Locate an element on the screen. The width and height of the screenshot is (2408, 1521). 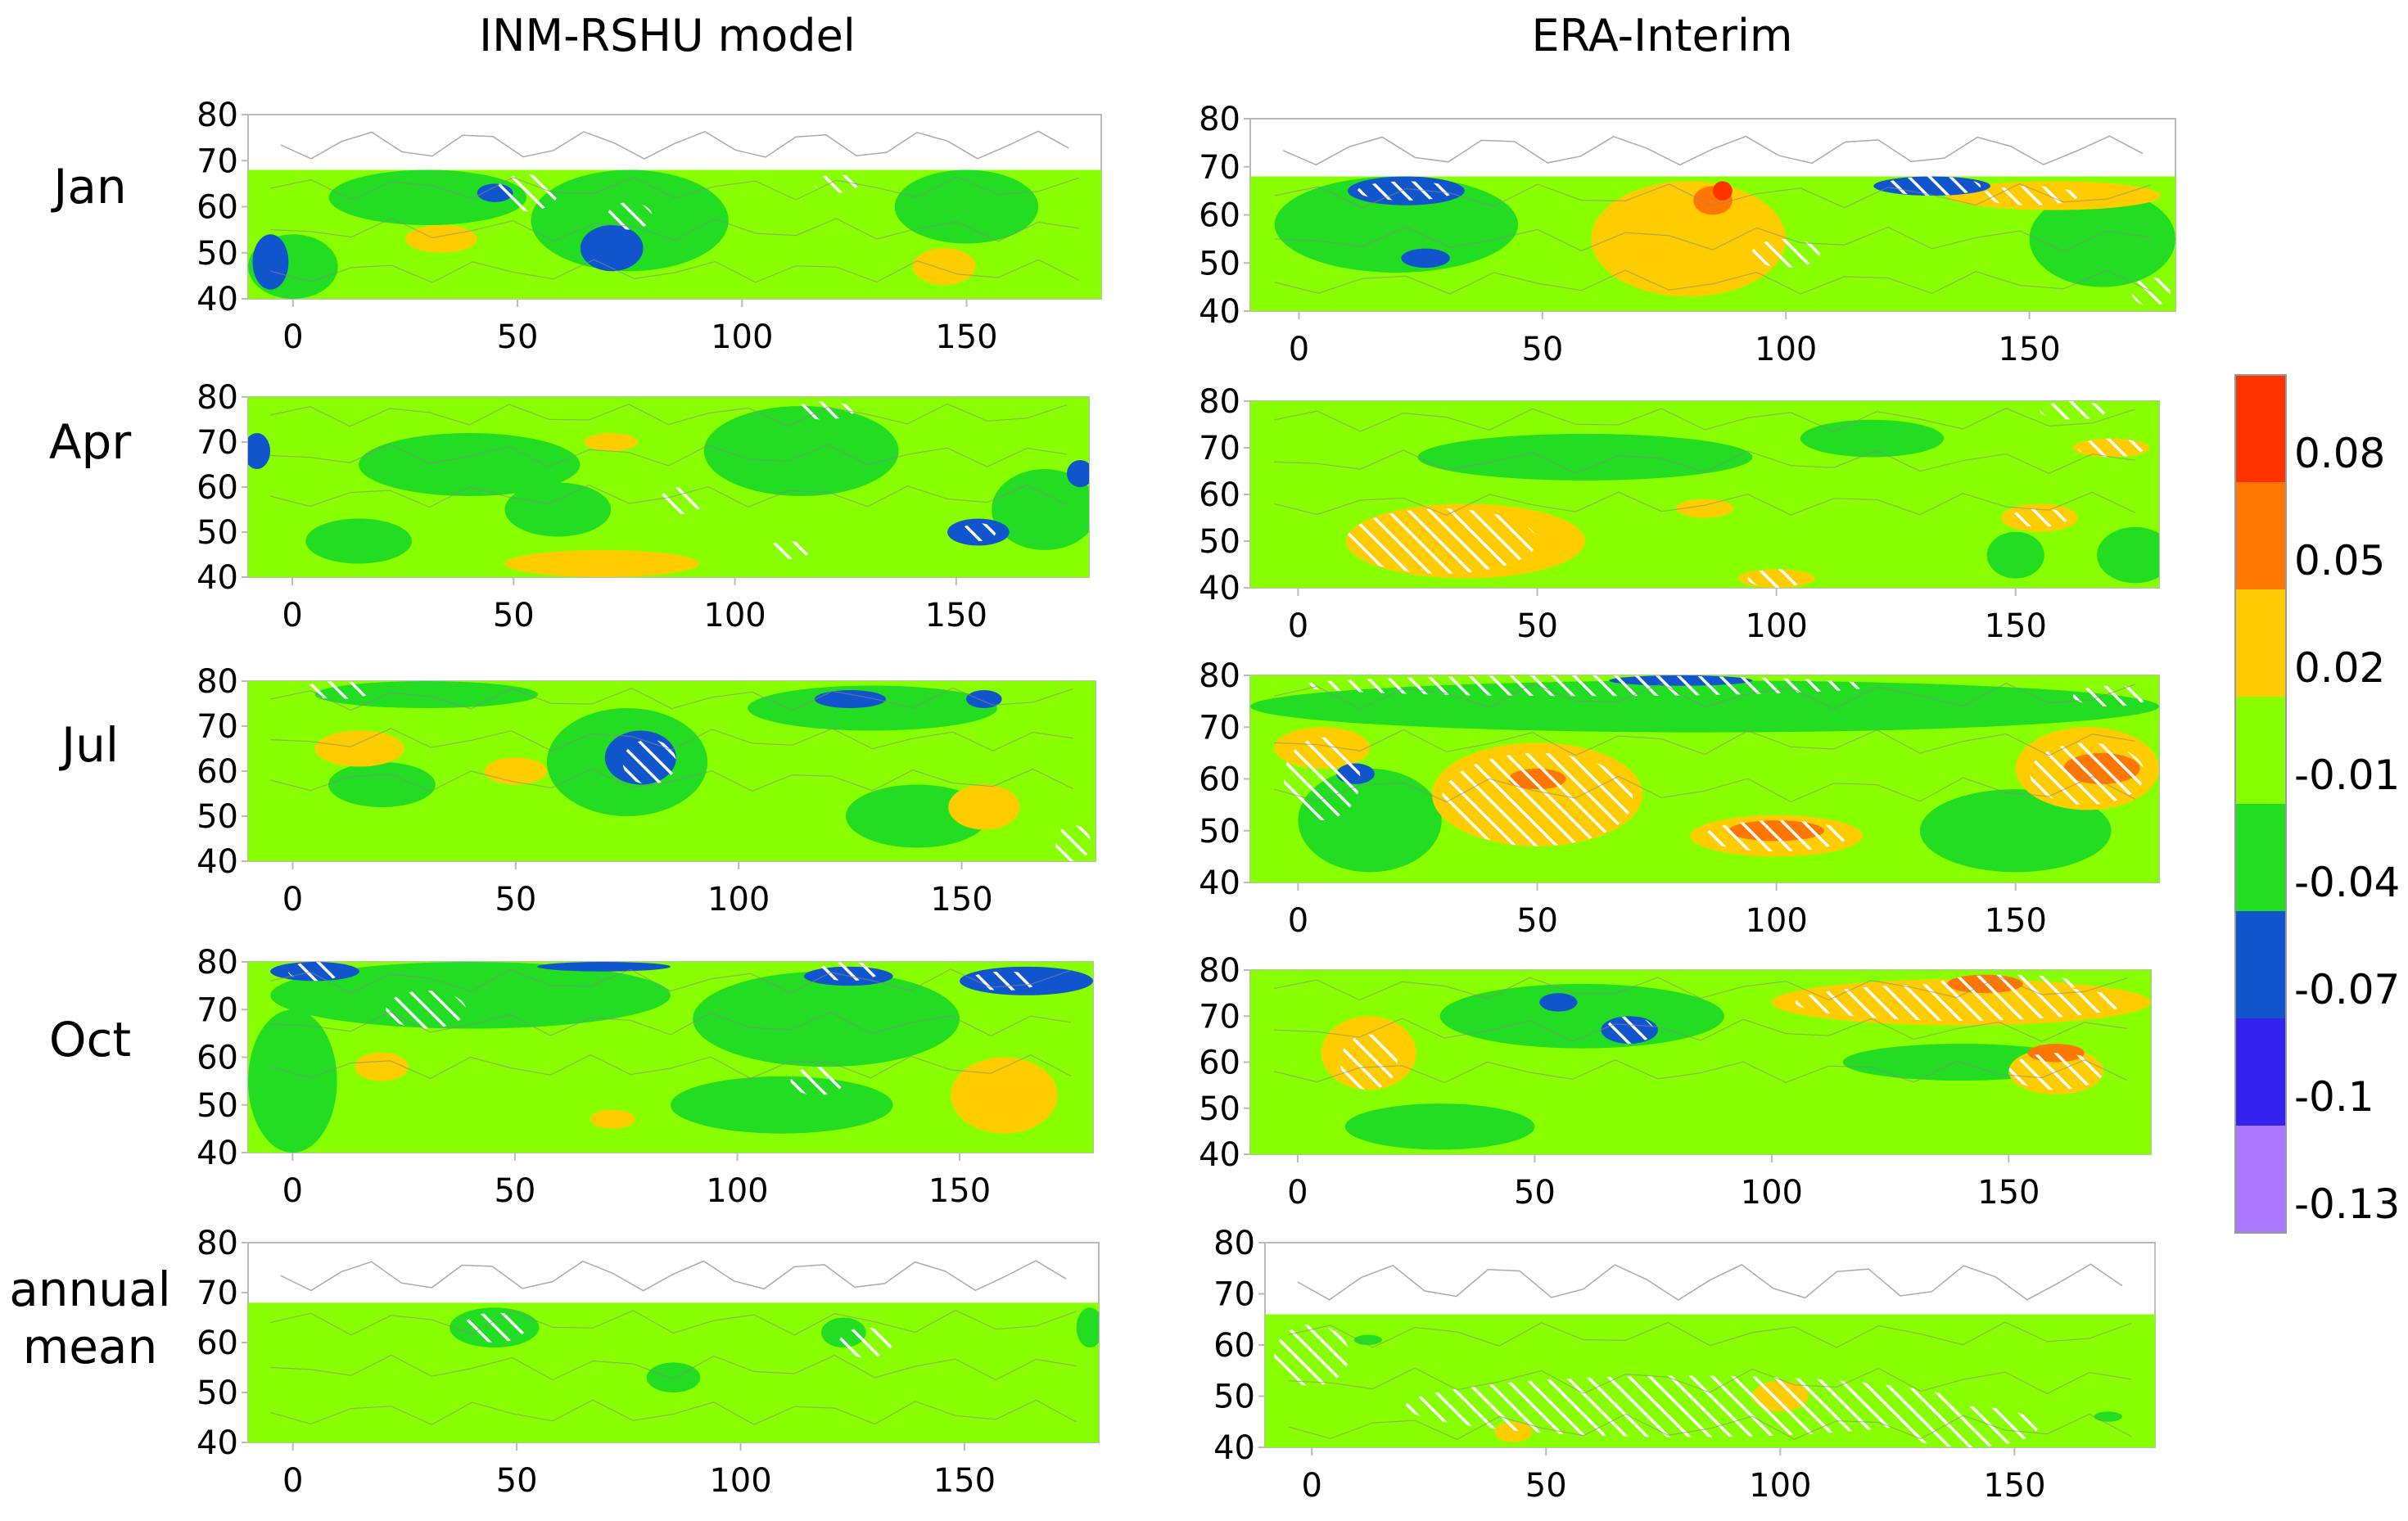
colorbar-label: -0.07 is located at coordinates (2347, 989).